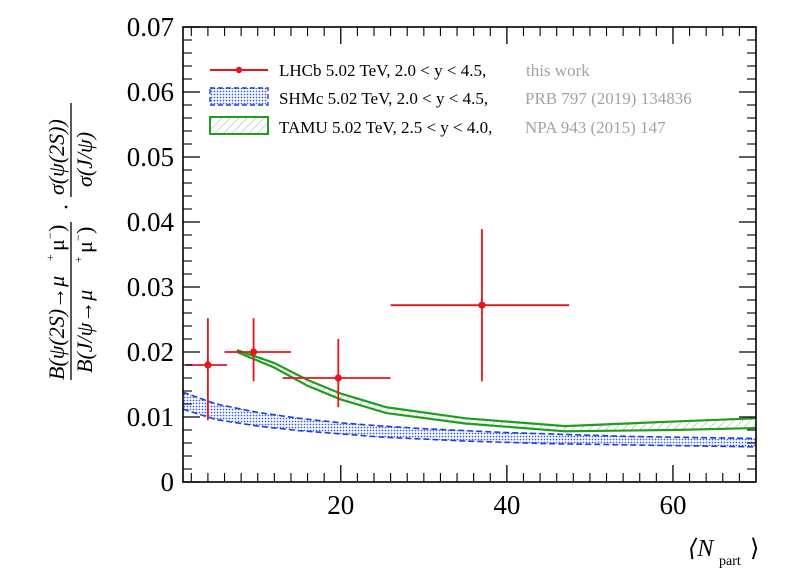  Describe the element at coordinates (383, 98) in the screenshot. I see `legend-shmc-label: SHMc 5.02 TeV, 2.0 < y < 4.5,` at that location.